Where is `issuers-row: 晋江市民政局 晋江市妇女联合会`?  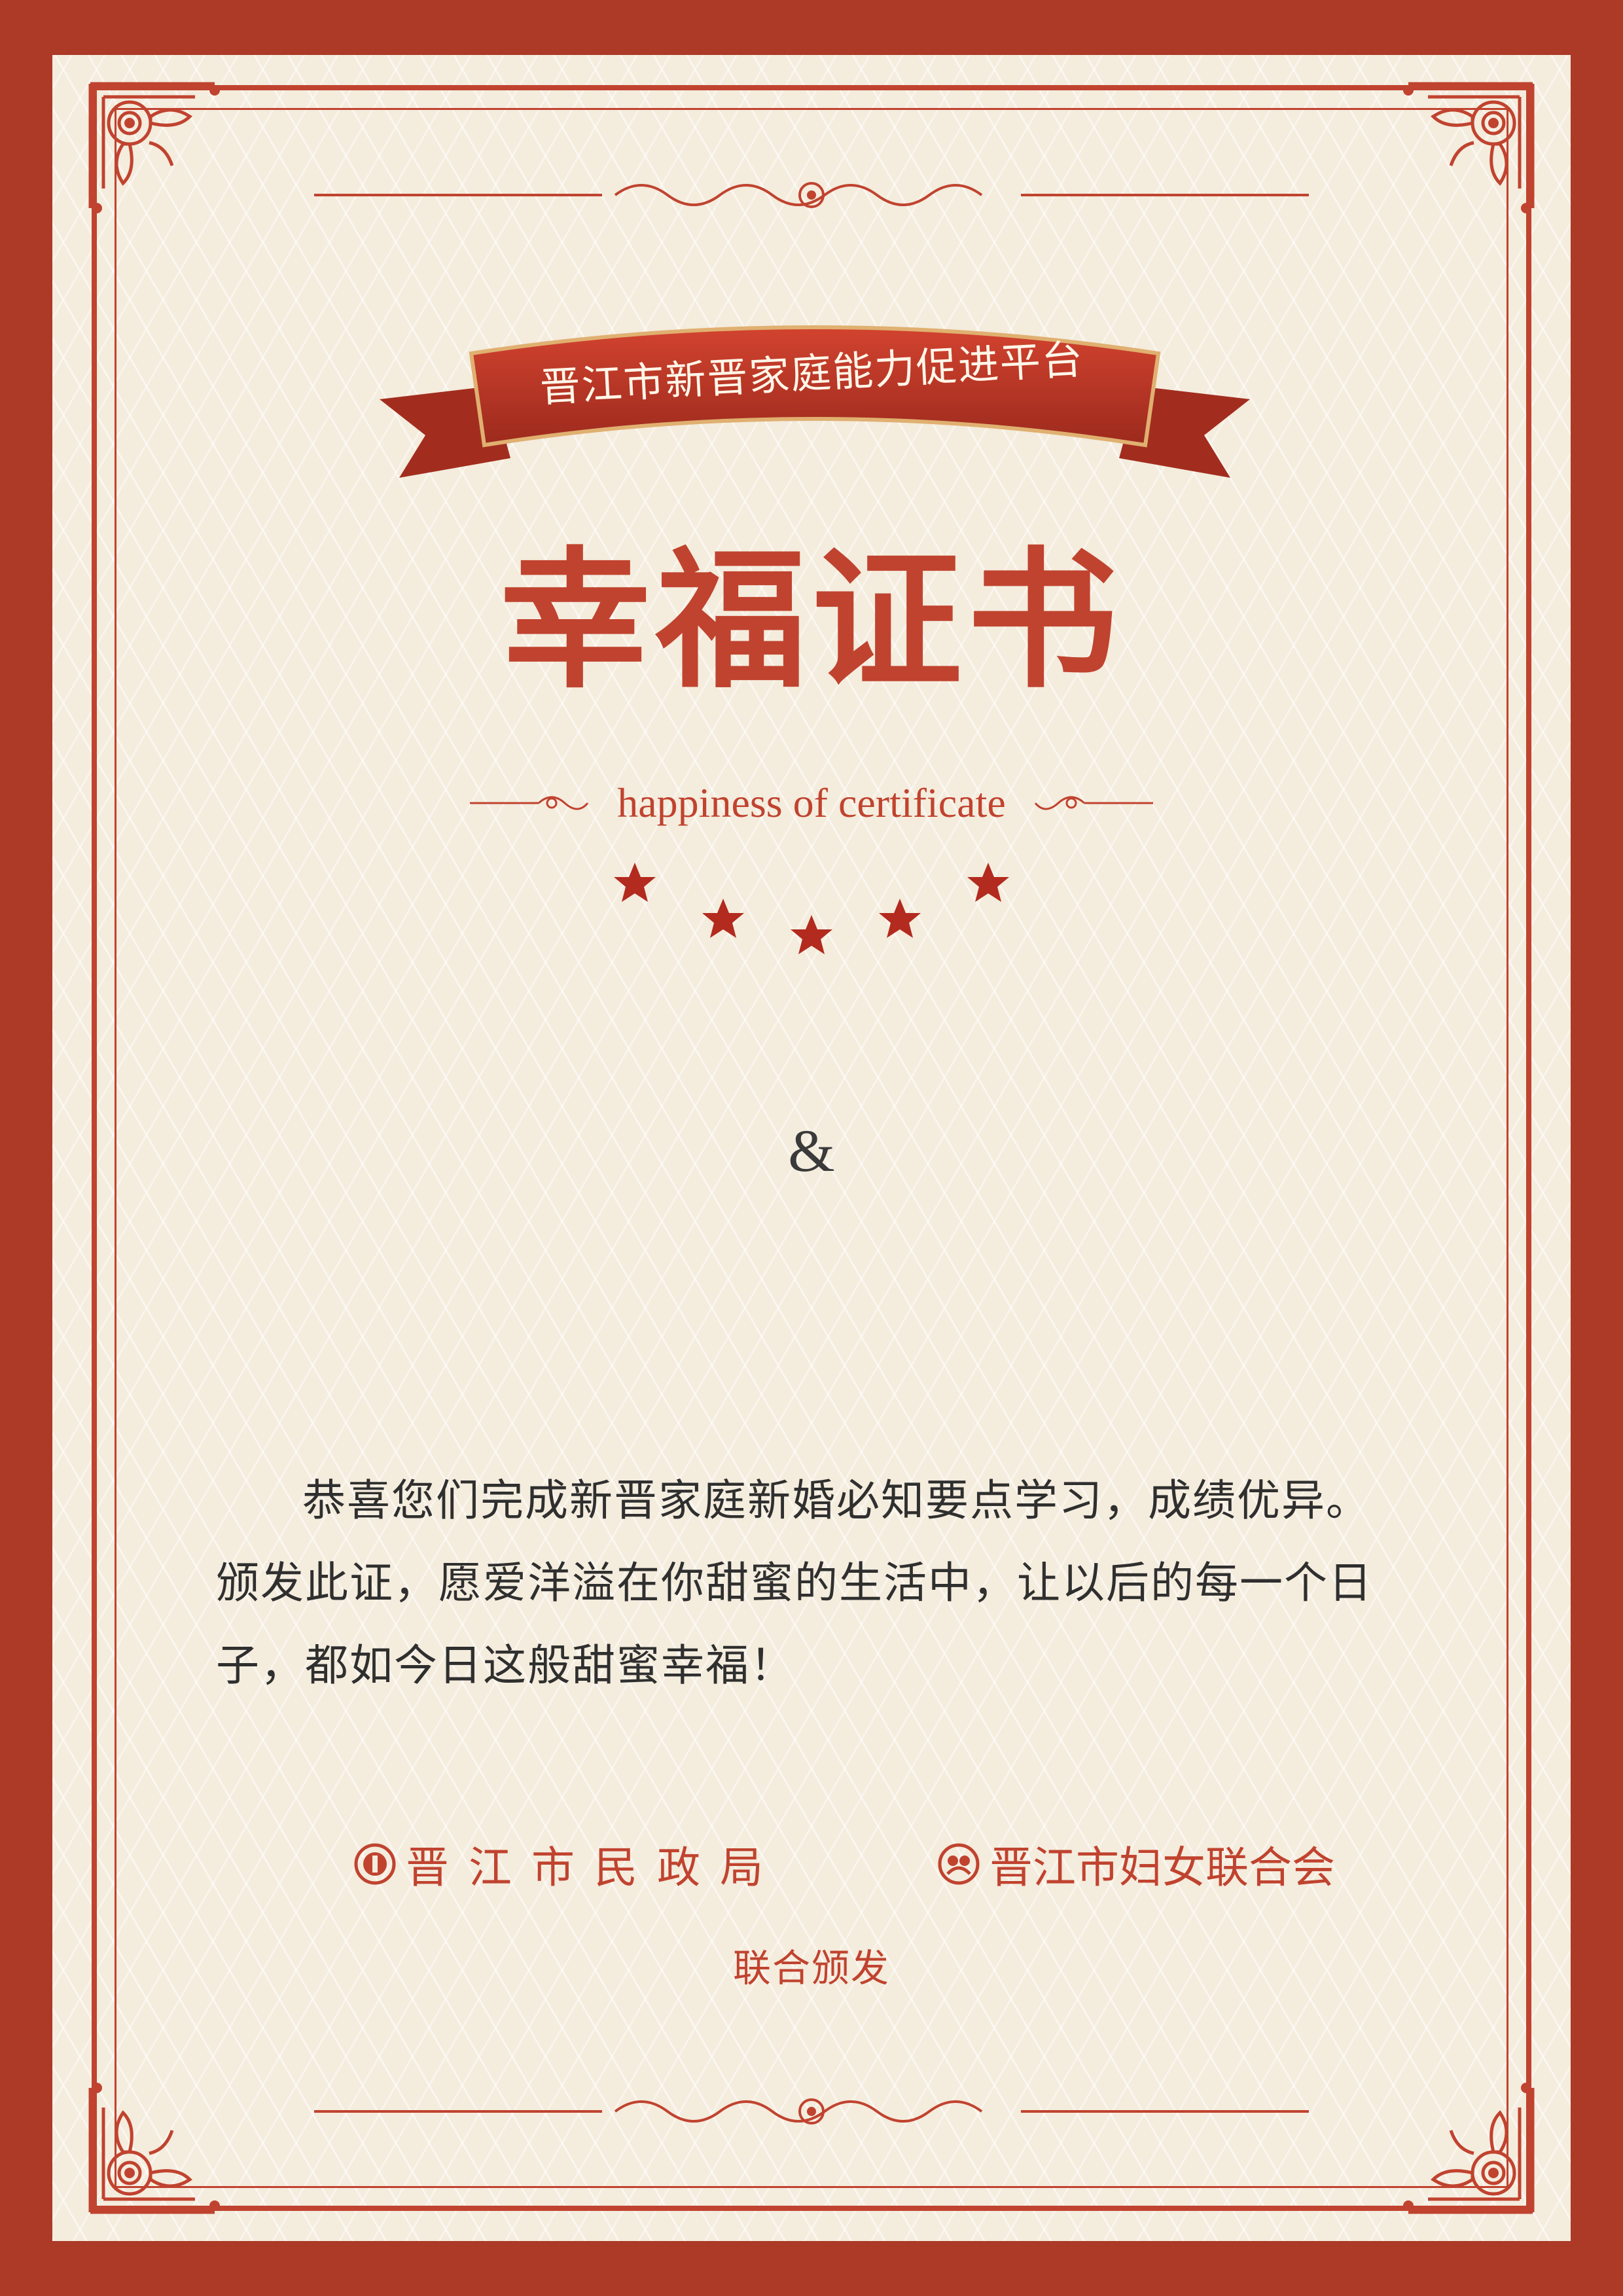 issuers-row: 晋江市民政局 晋江市妇女联合会 is located at coordinates (844, 1864).